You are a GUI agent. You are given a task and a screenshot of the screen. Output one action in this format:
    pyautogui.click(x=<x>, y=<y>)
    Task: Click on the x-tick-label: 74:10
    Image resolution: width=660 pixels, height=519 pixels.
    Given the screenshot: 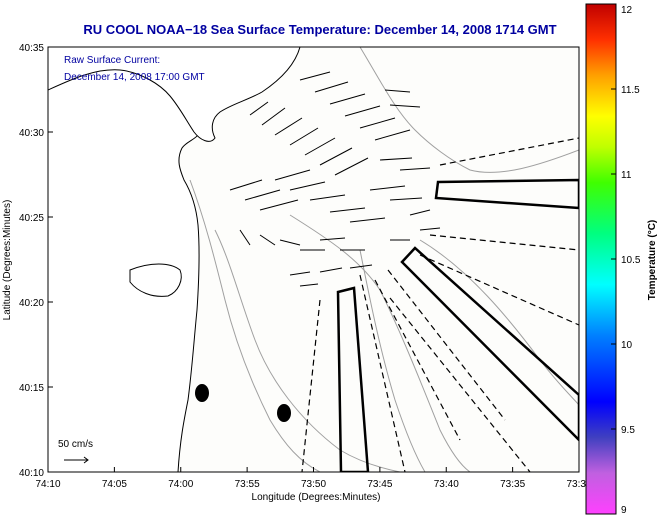 What is the action you would take?
    pyautogui.click(x=47, y=484)
    